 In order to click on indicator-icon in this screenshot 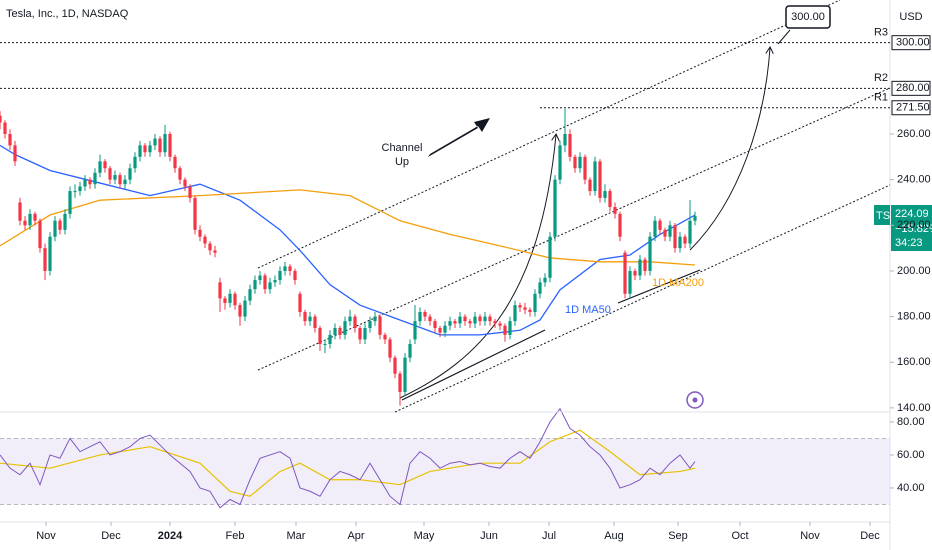, I will do `click(695, 400)`.